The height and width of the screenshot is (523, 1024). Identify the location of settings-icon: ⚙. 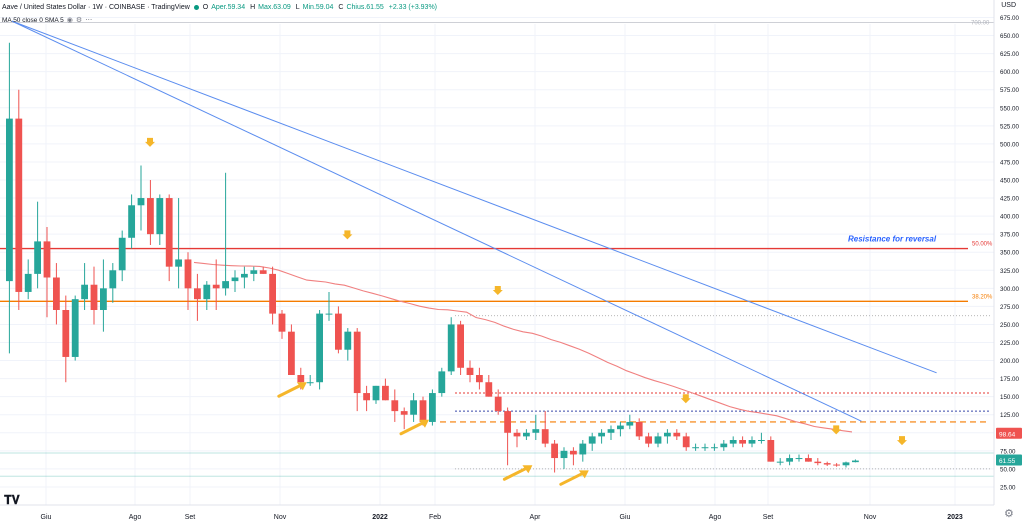
(79, 20).